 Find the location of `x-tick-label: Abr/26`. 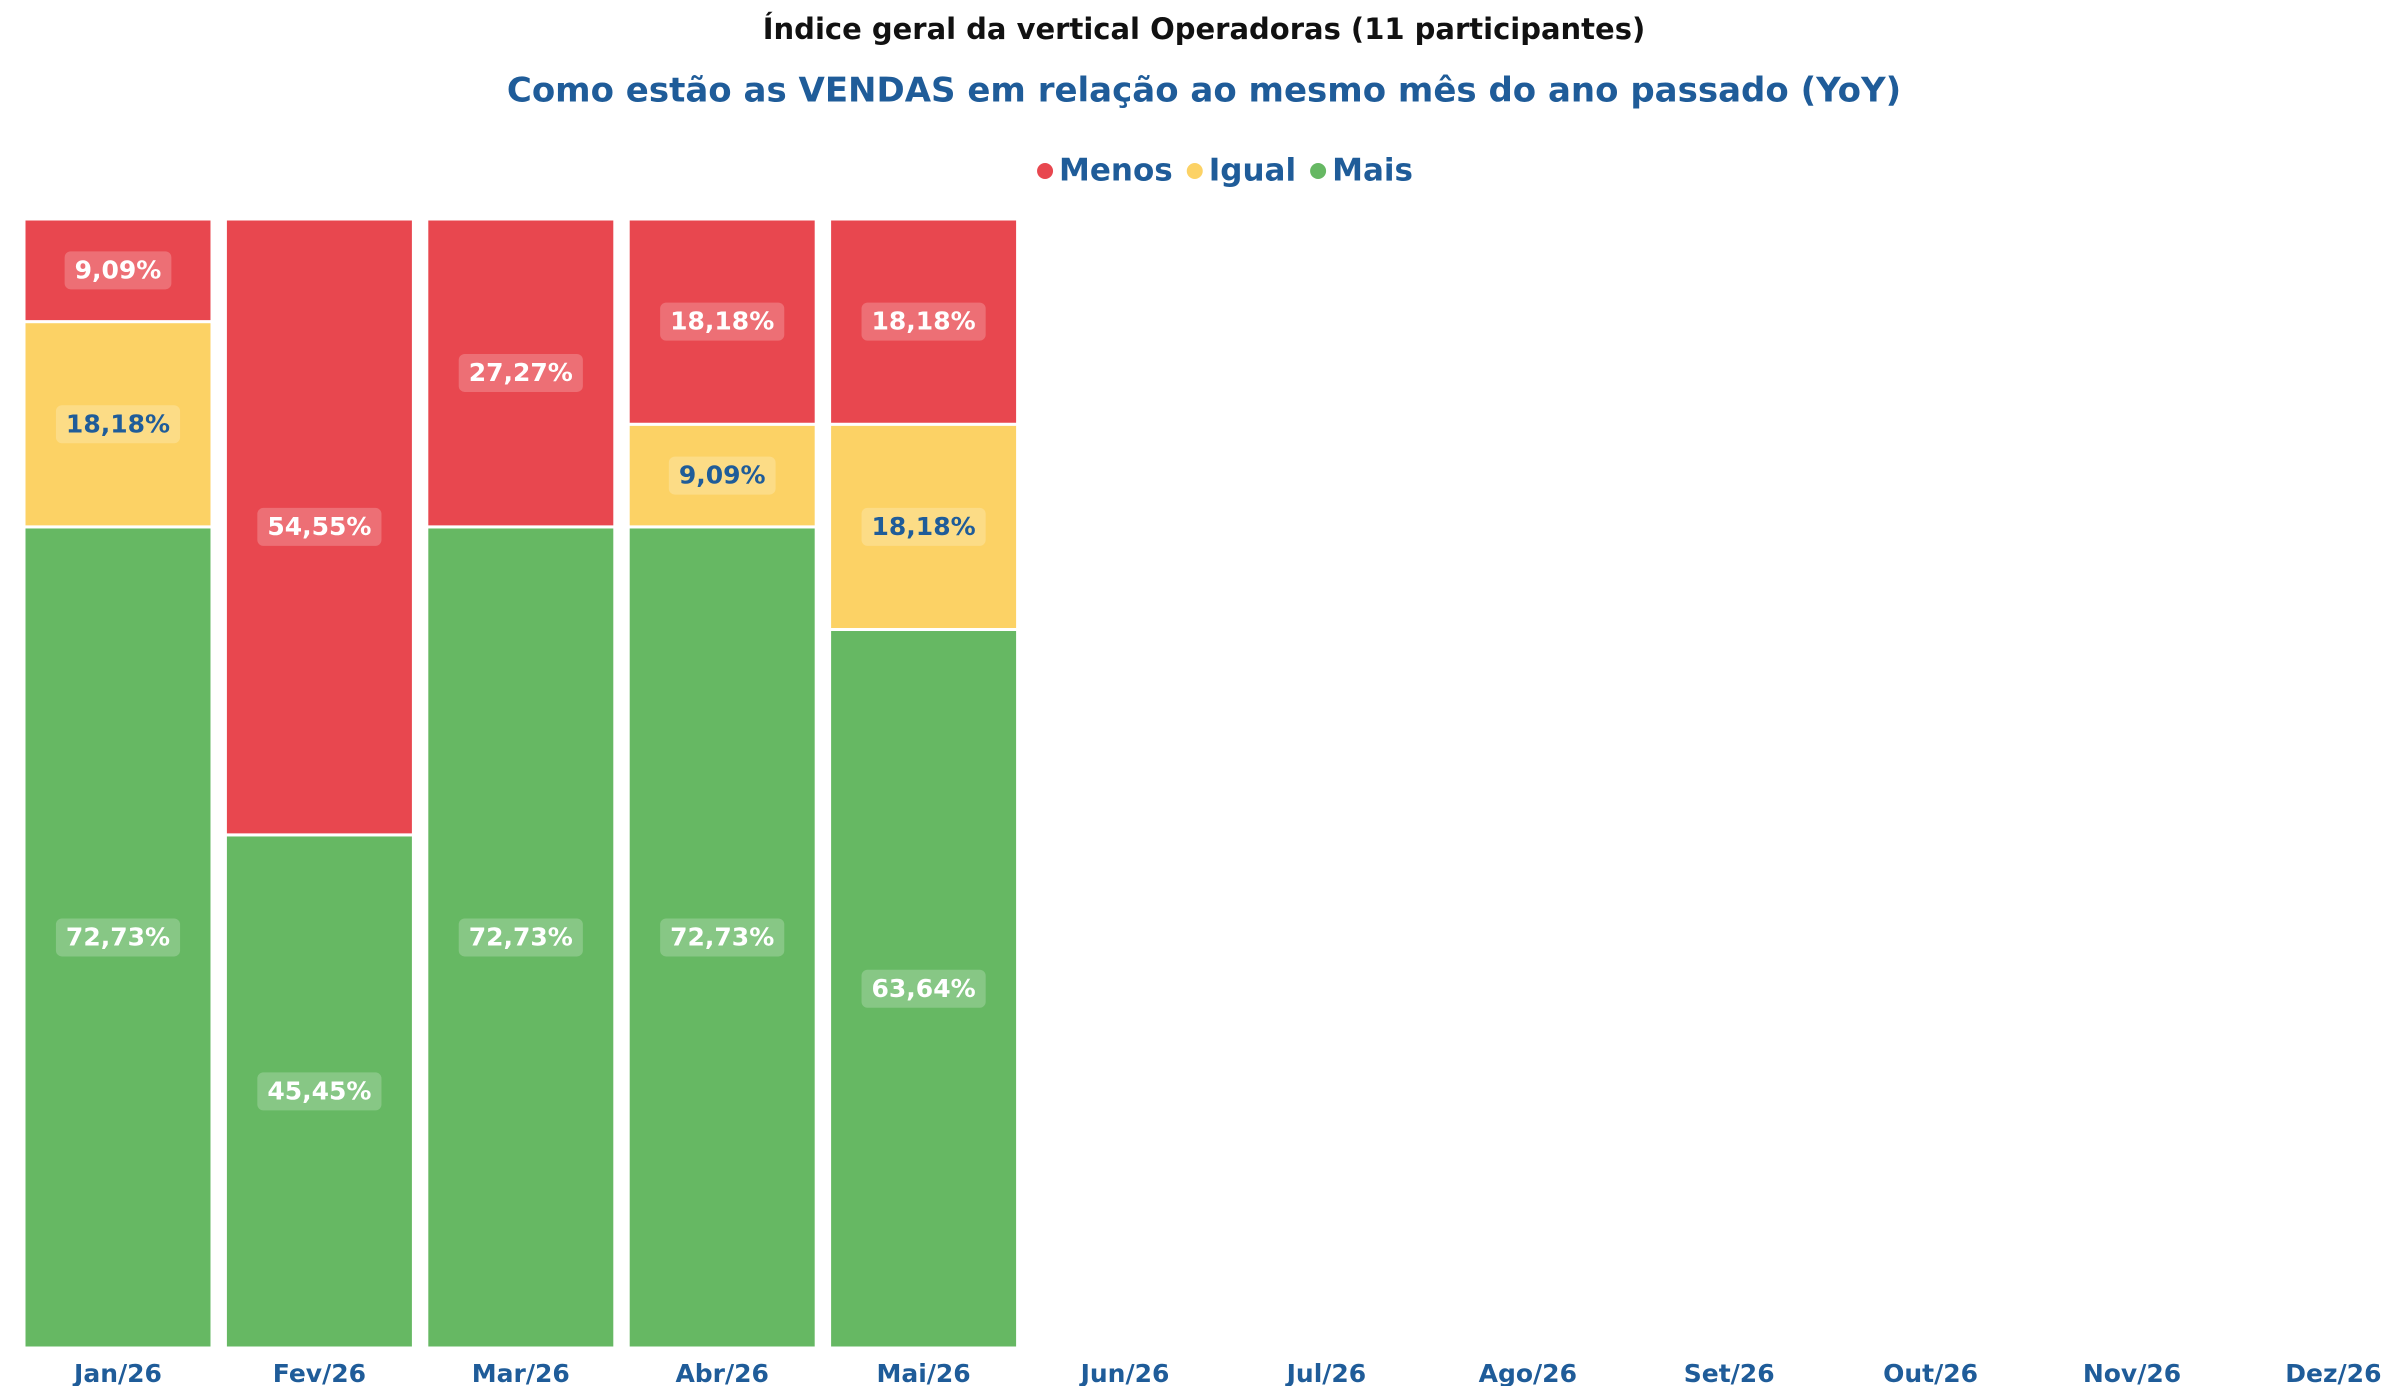

x-tick-label: Abr/26 is located at coordinates (722, 1372).